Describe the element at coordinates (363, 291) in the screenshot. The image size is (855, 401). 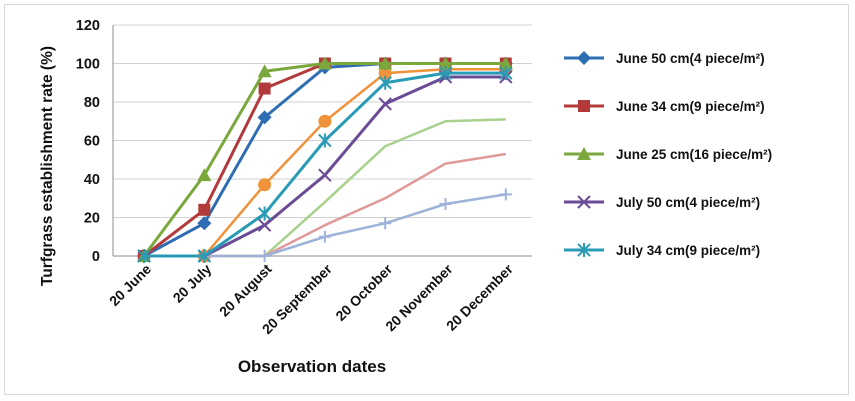
I see `x-tick-label: 20 October` at that location.